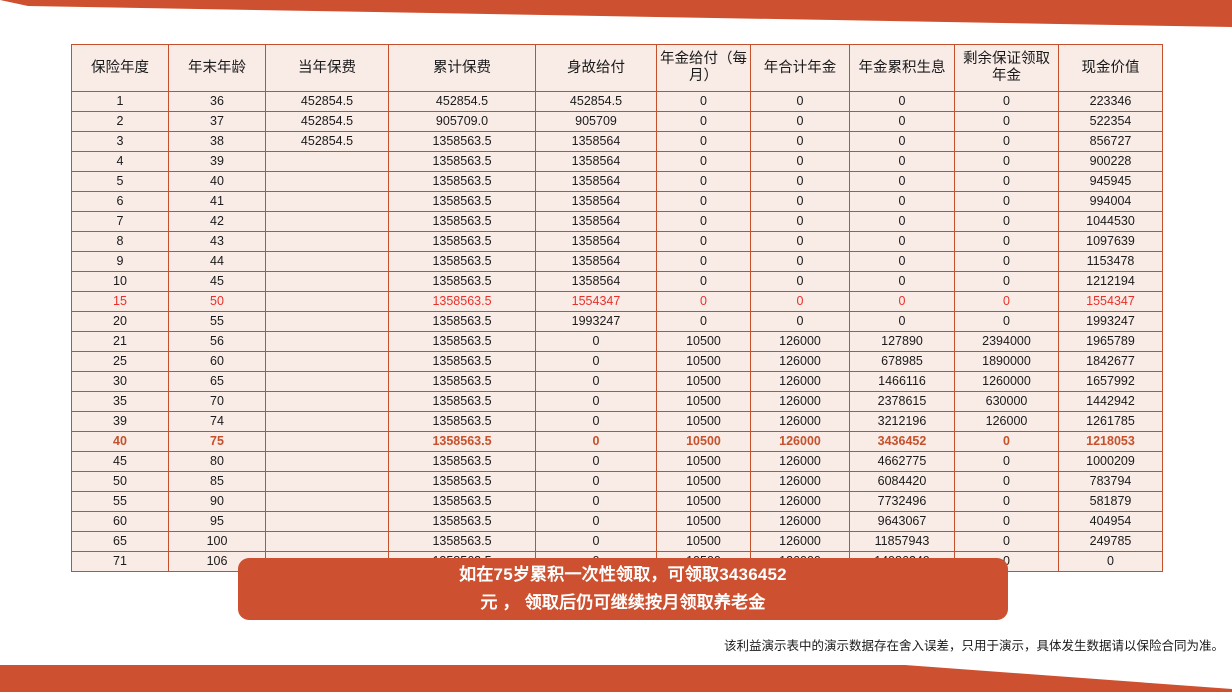 Image resolution: width=1232 pixels, height=692 pixels. I want to click on cell-policy-year: 25, so click(120, 361).